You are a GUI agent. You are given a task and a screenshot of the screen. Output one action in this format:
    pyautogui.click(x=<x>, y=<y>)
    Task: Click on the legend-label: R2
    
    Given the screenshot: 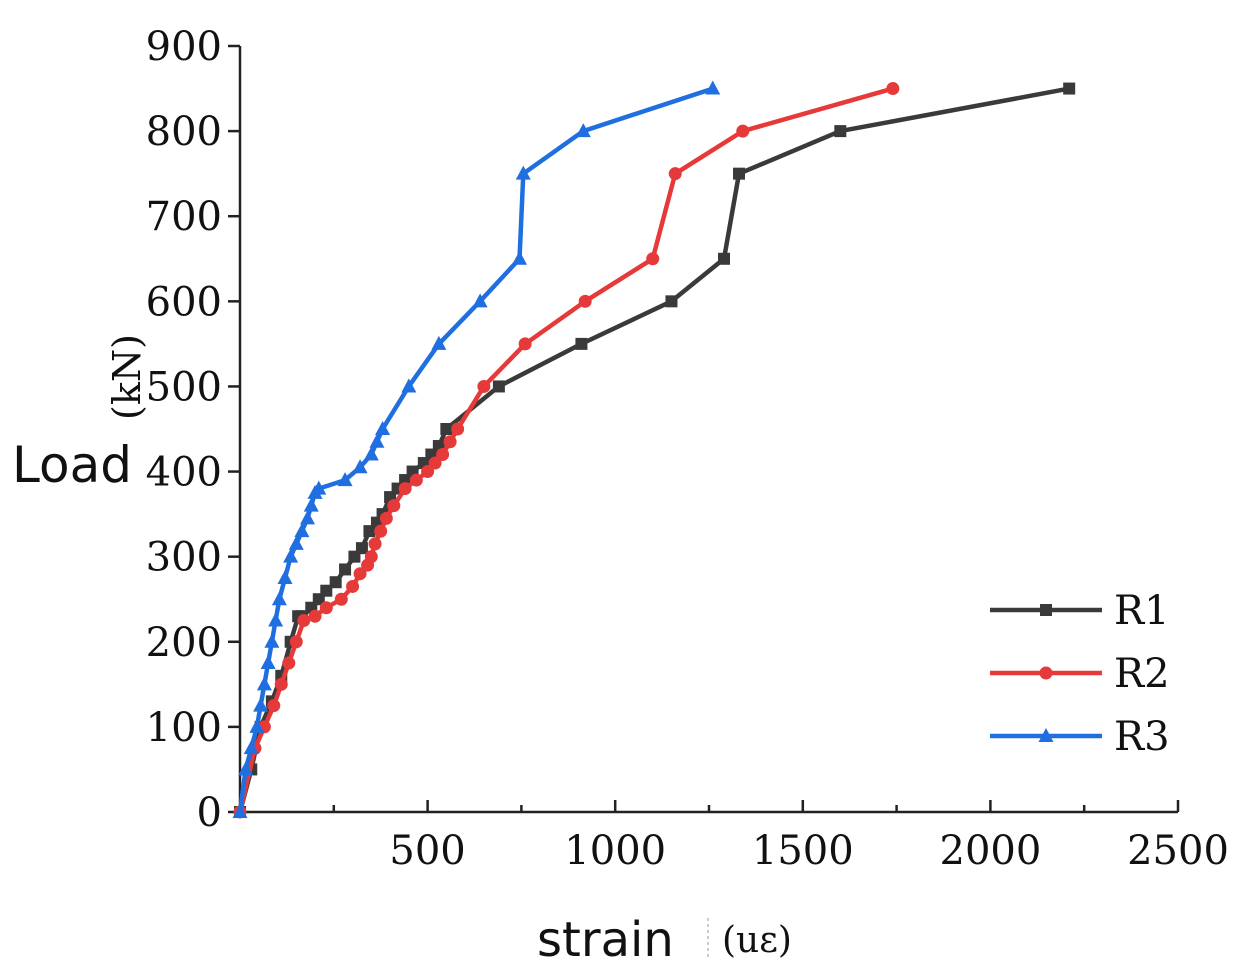 What is the action you would take?
    pyautogui.click(x=1142, y=674)
    